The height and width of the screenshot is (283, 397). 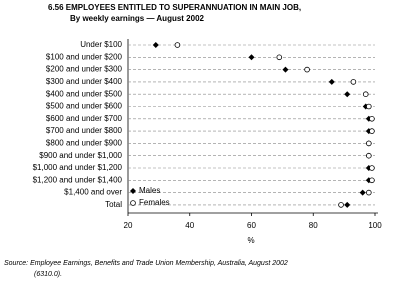 I want to click on x-axis-label: %, so click(x=250, y=240).